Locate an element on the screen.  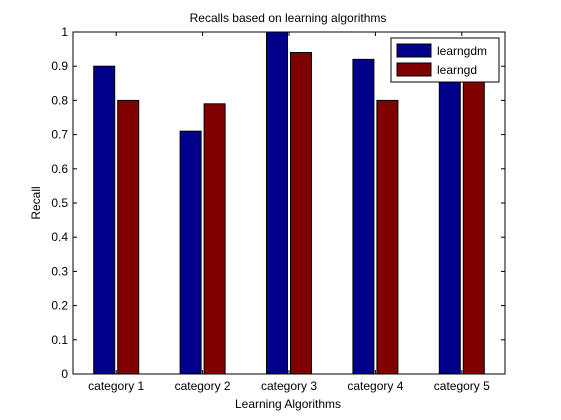
y-tick-label: 0.5 is located at coordinates (59, 203).